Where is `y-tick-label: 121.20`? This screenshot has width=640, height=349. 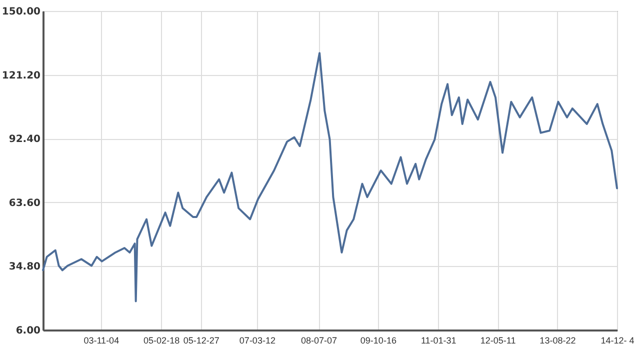
y-tick-label: 121.20 is located at coordinates (21, 76).